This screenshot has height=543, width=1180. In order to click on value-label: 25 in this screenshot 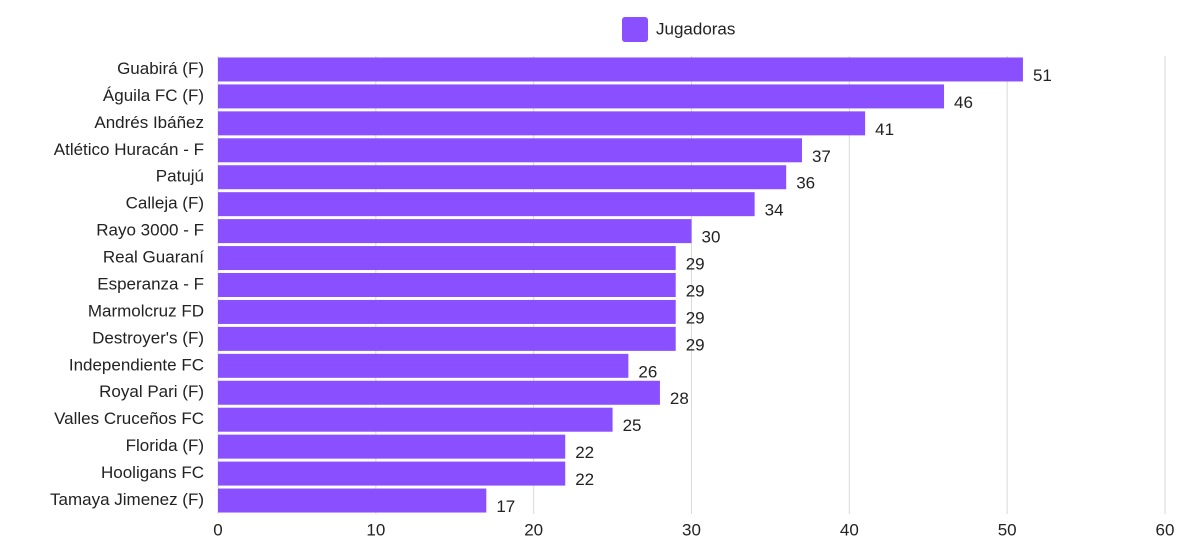, I will do `click(632, 425)`.